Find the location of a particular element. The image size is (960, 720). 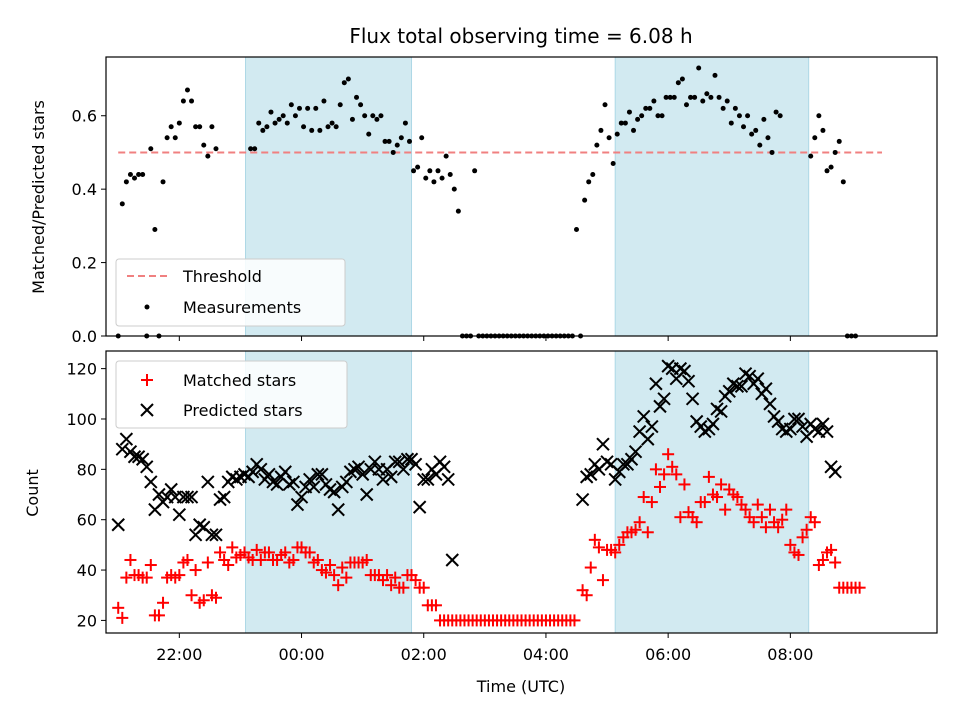

y-tick-label: 20 is located at coordinates (87, 620).